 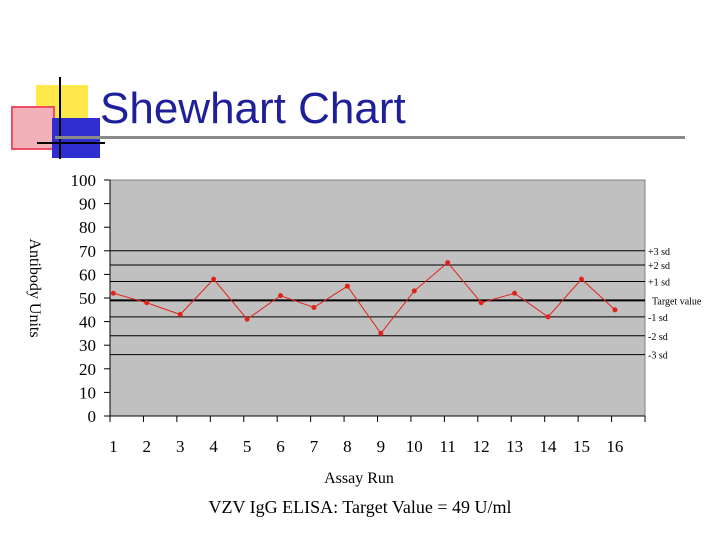 I want to click on logo-vertical-line, so click(x=60, y=118).